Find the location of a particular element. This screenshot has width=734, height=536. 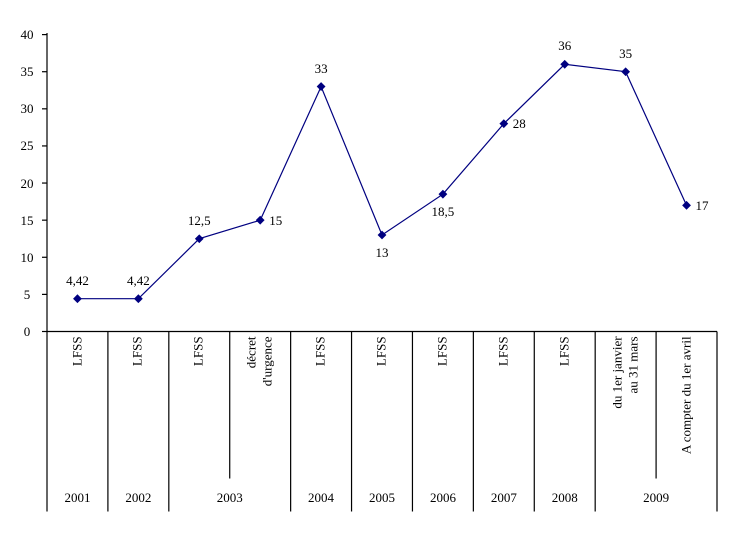

category-label-rotated: du 1er janvier au 31 mars is located at coordinates (625, 404).